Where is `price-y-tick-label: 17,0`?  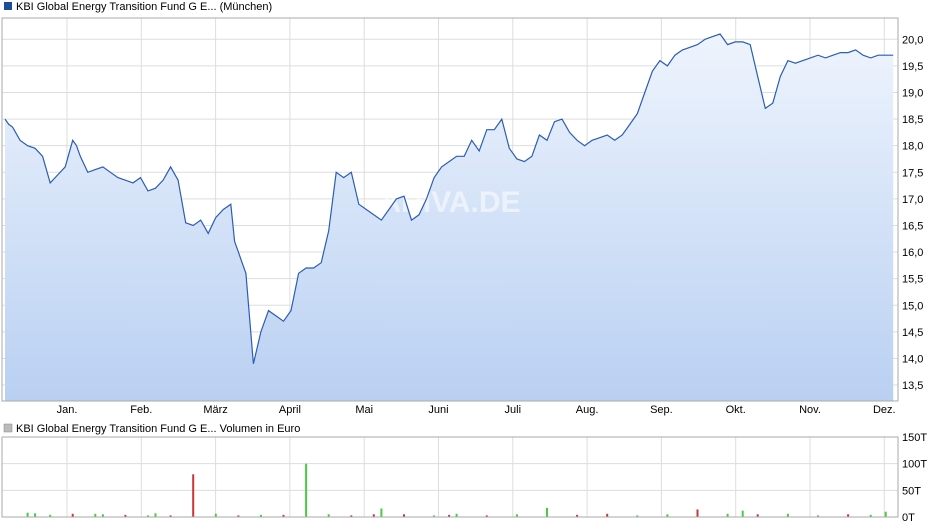 price-y-tick-label: 17,0 is located at coordinates (912, 200).